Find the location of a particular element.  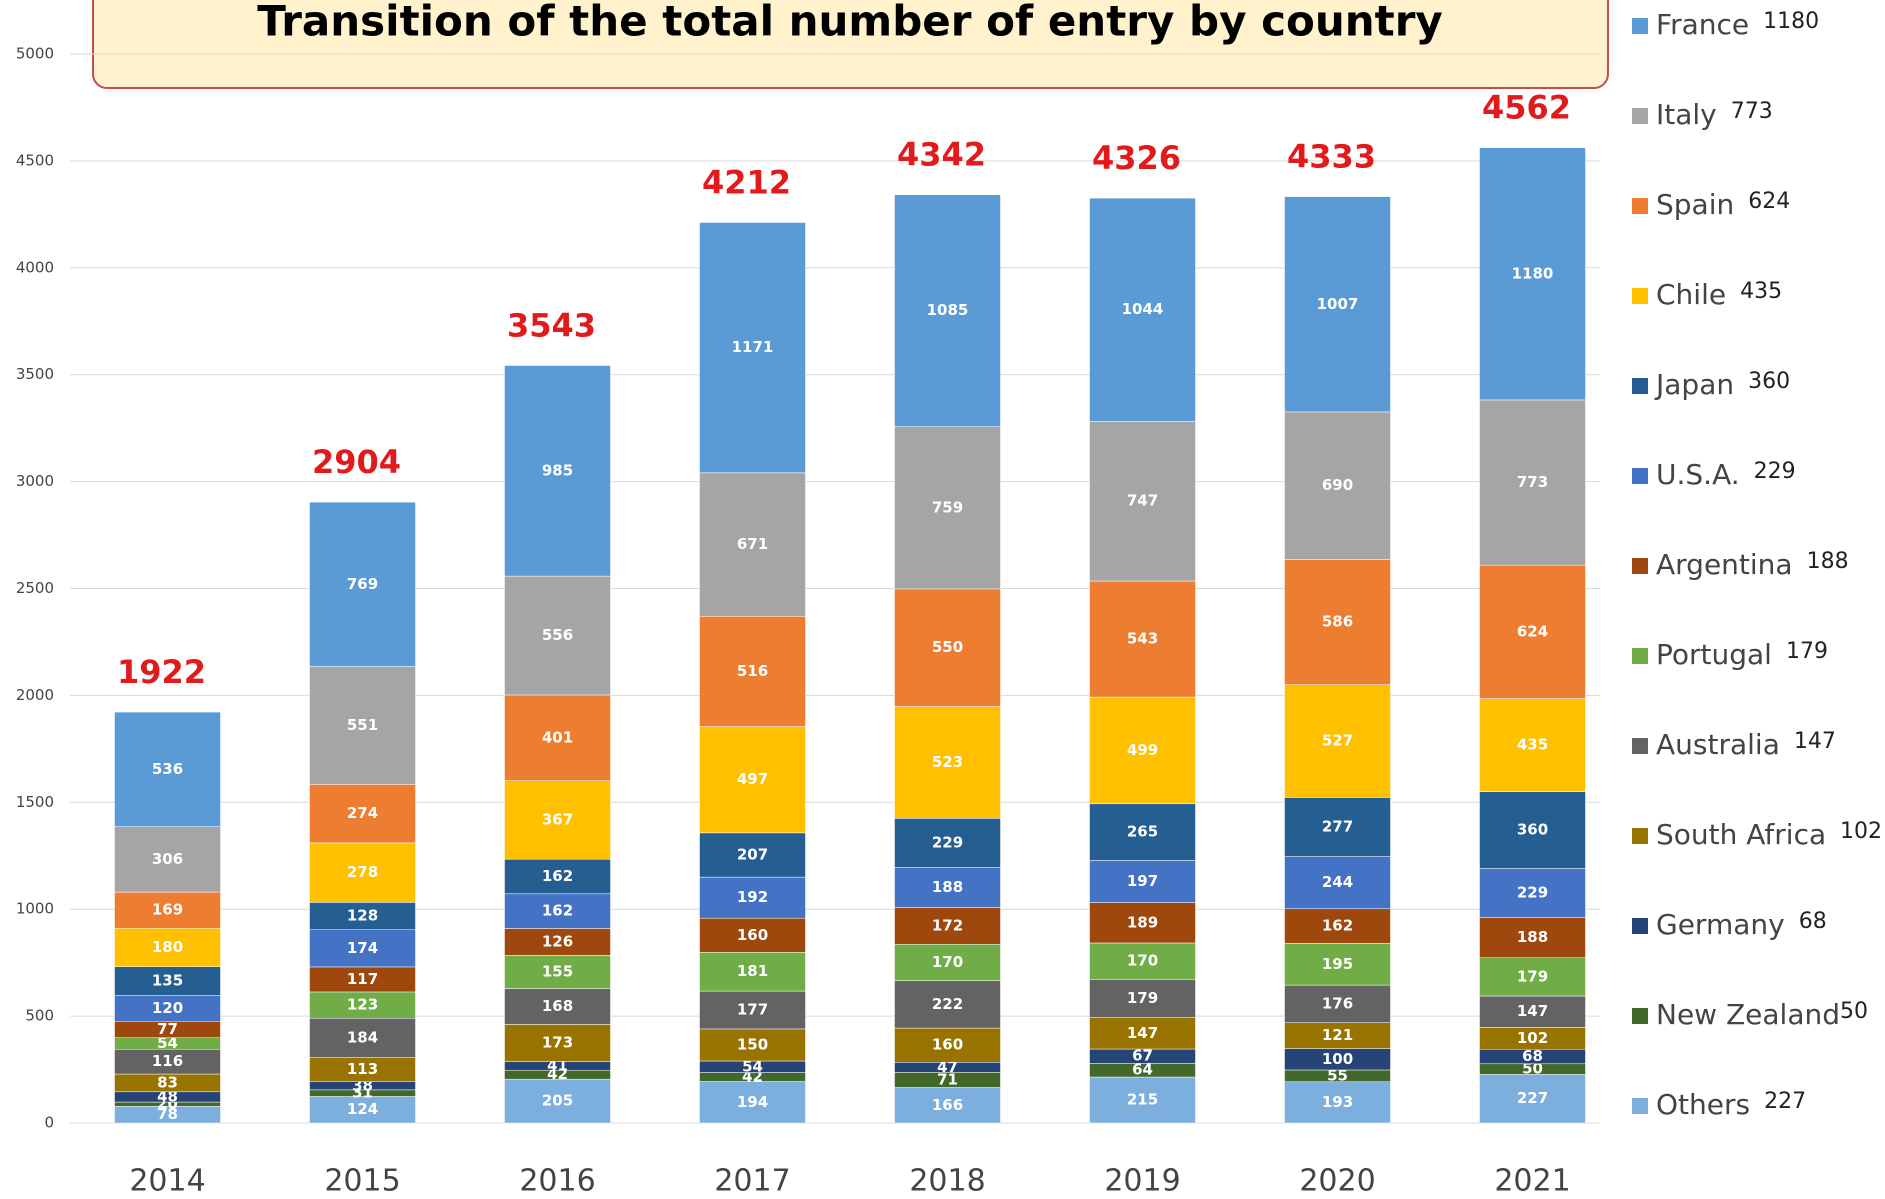

segment-label: 192 is located at coordinates (752, 897).